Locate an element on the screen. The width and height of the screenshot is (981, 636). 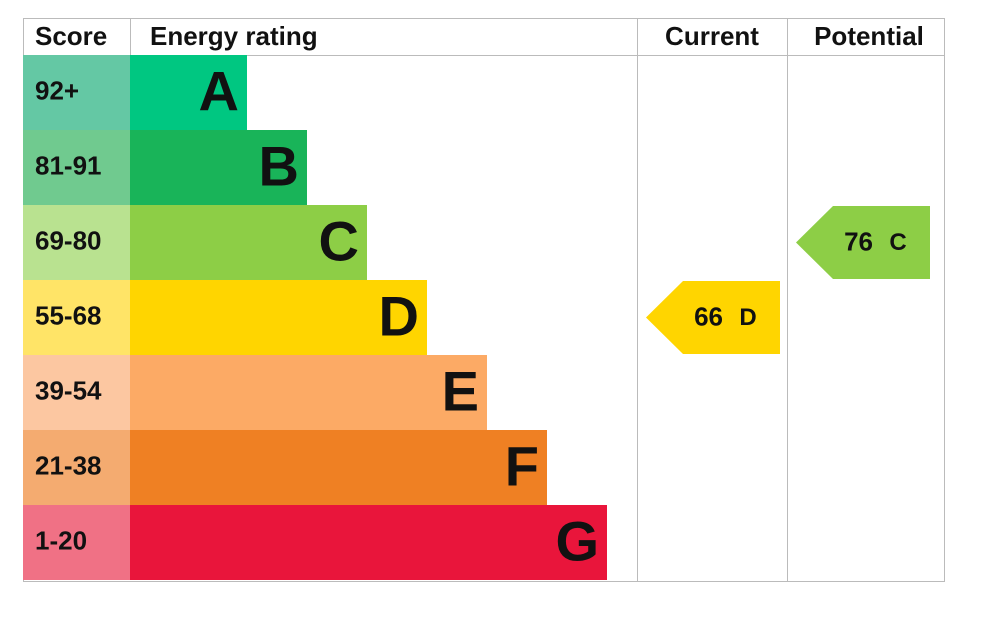
band-letter: D is located at coordinates (399, 315).